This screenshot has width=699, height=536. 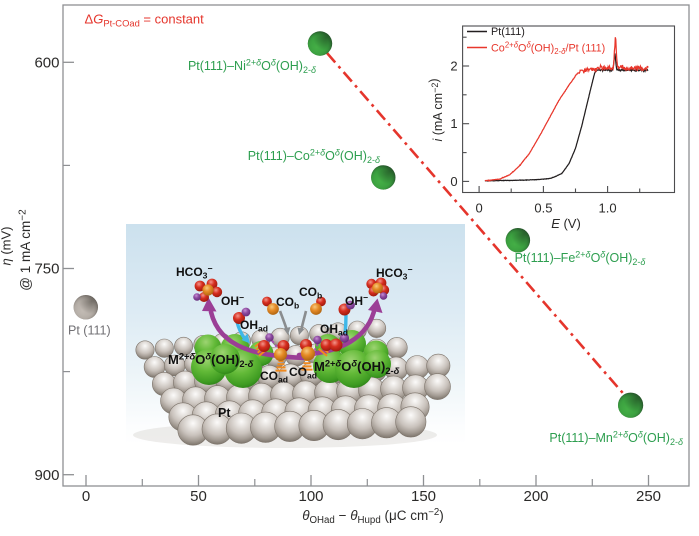 What do you see at coordinates (7, 246) in the screenshot?
I see `svg-text: η (mV)` at bounding box center [7, 246].